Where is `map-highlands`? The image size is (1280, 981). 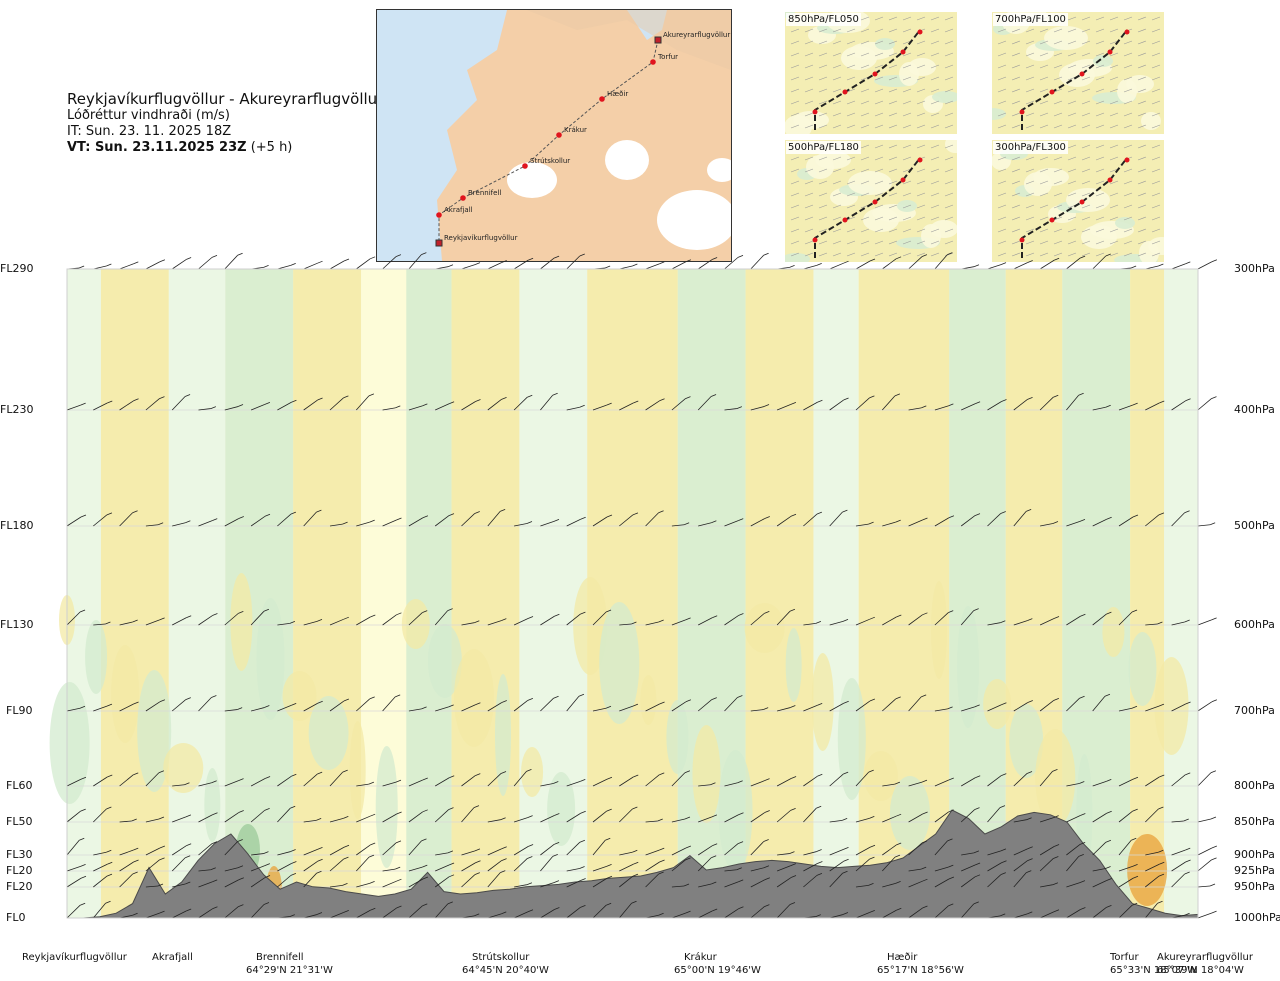 map-highlands is located at coordinates (554, 40).